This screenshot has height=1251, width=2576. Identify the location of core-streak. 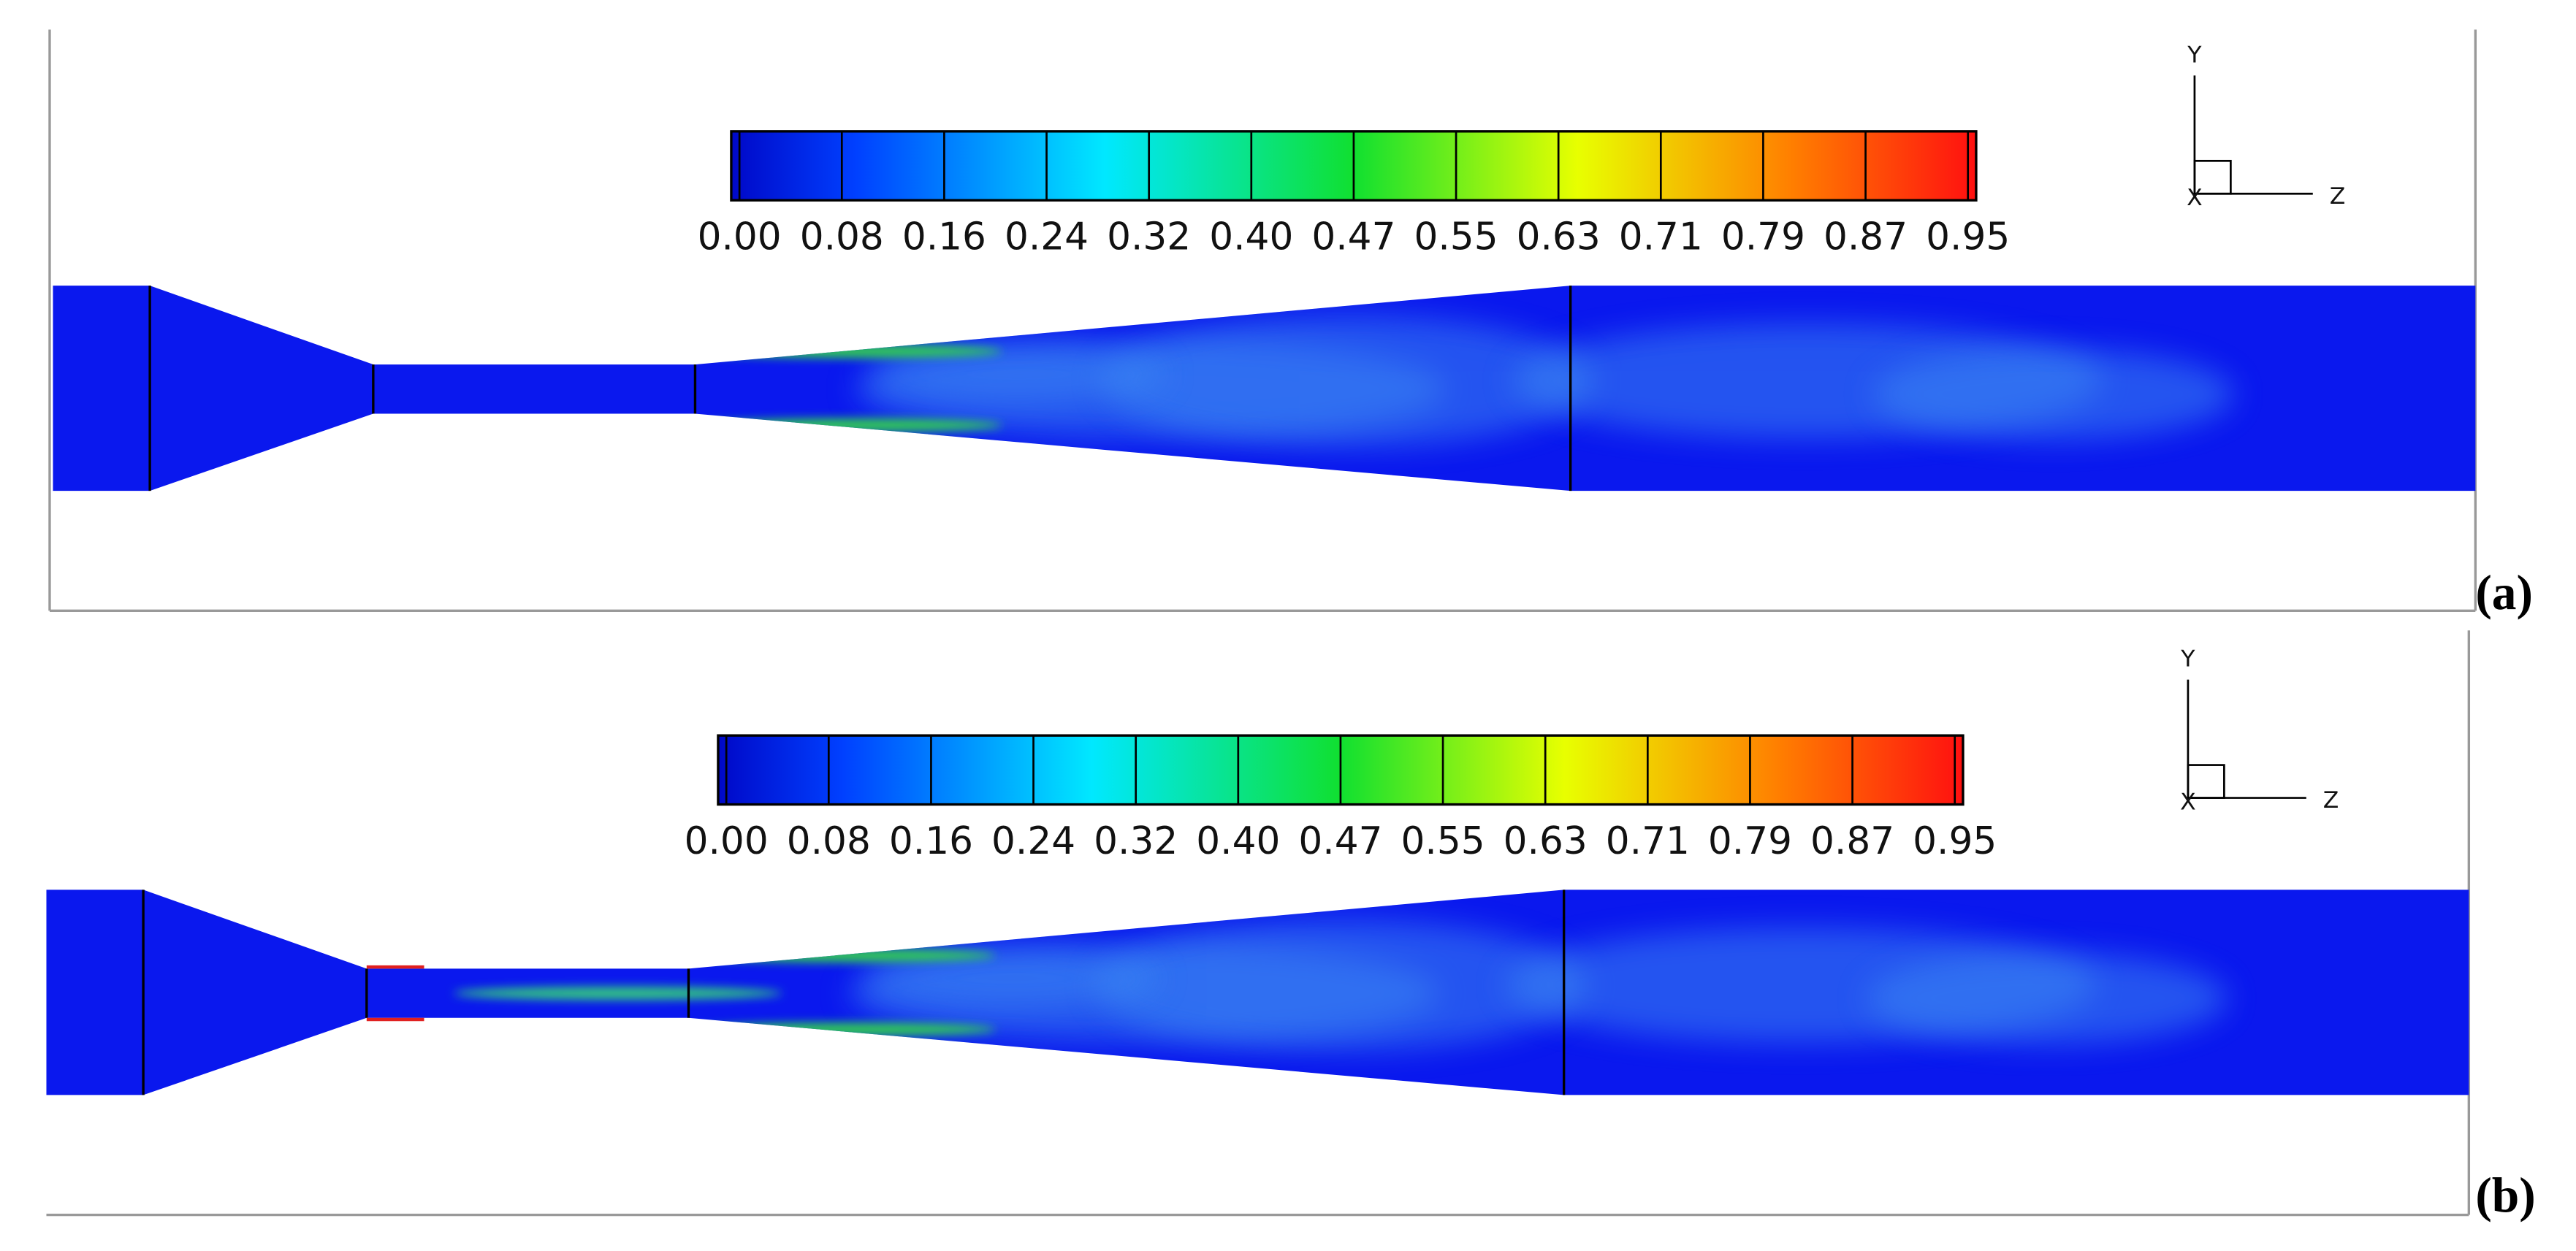
(618, 994).